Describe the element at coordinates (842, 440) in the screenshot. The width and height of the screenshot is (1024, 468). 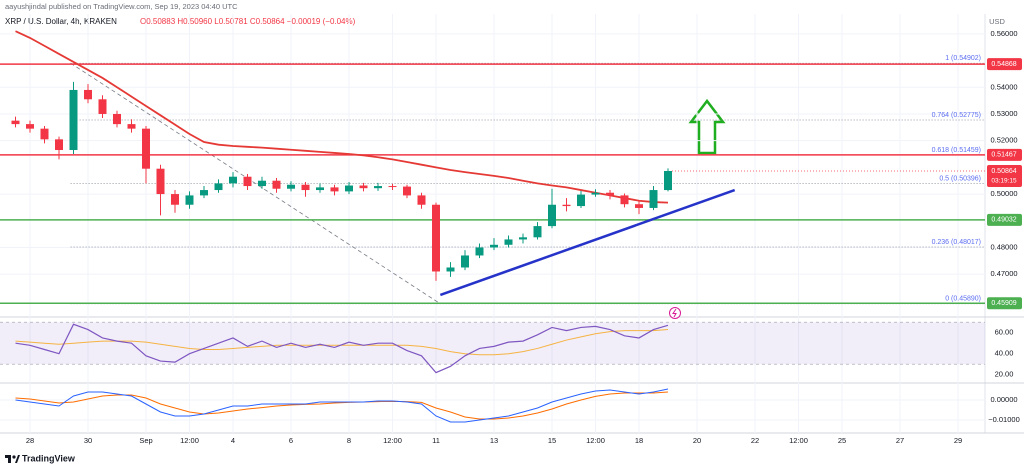
I see `x-tick-label: 25` at that location.